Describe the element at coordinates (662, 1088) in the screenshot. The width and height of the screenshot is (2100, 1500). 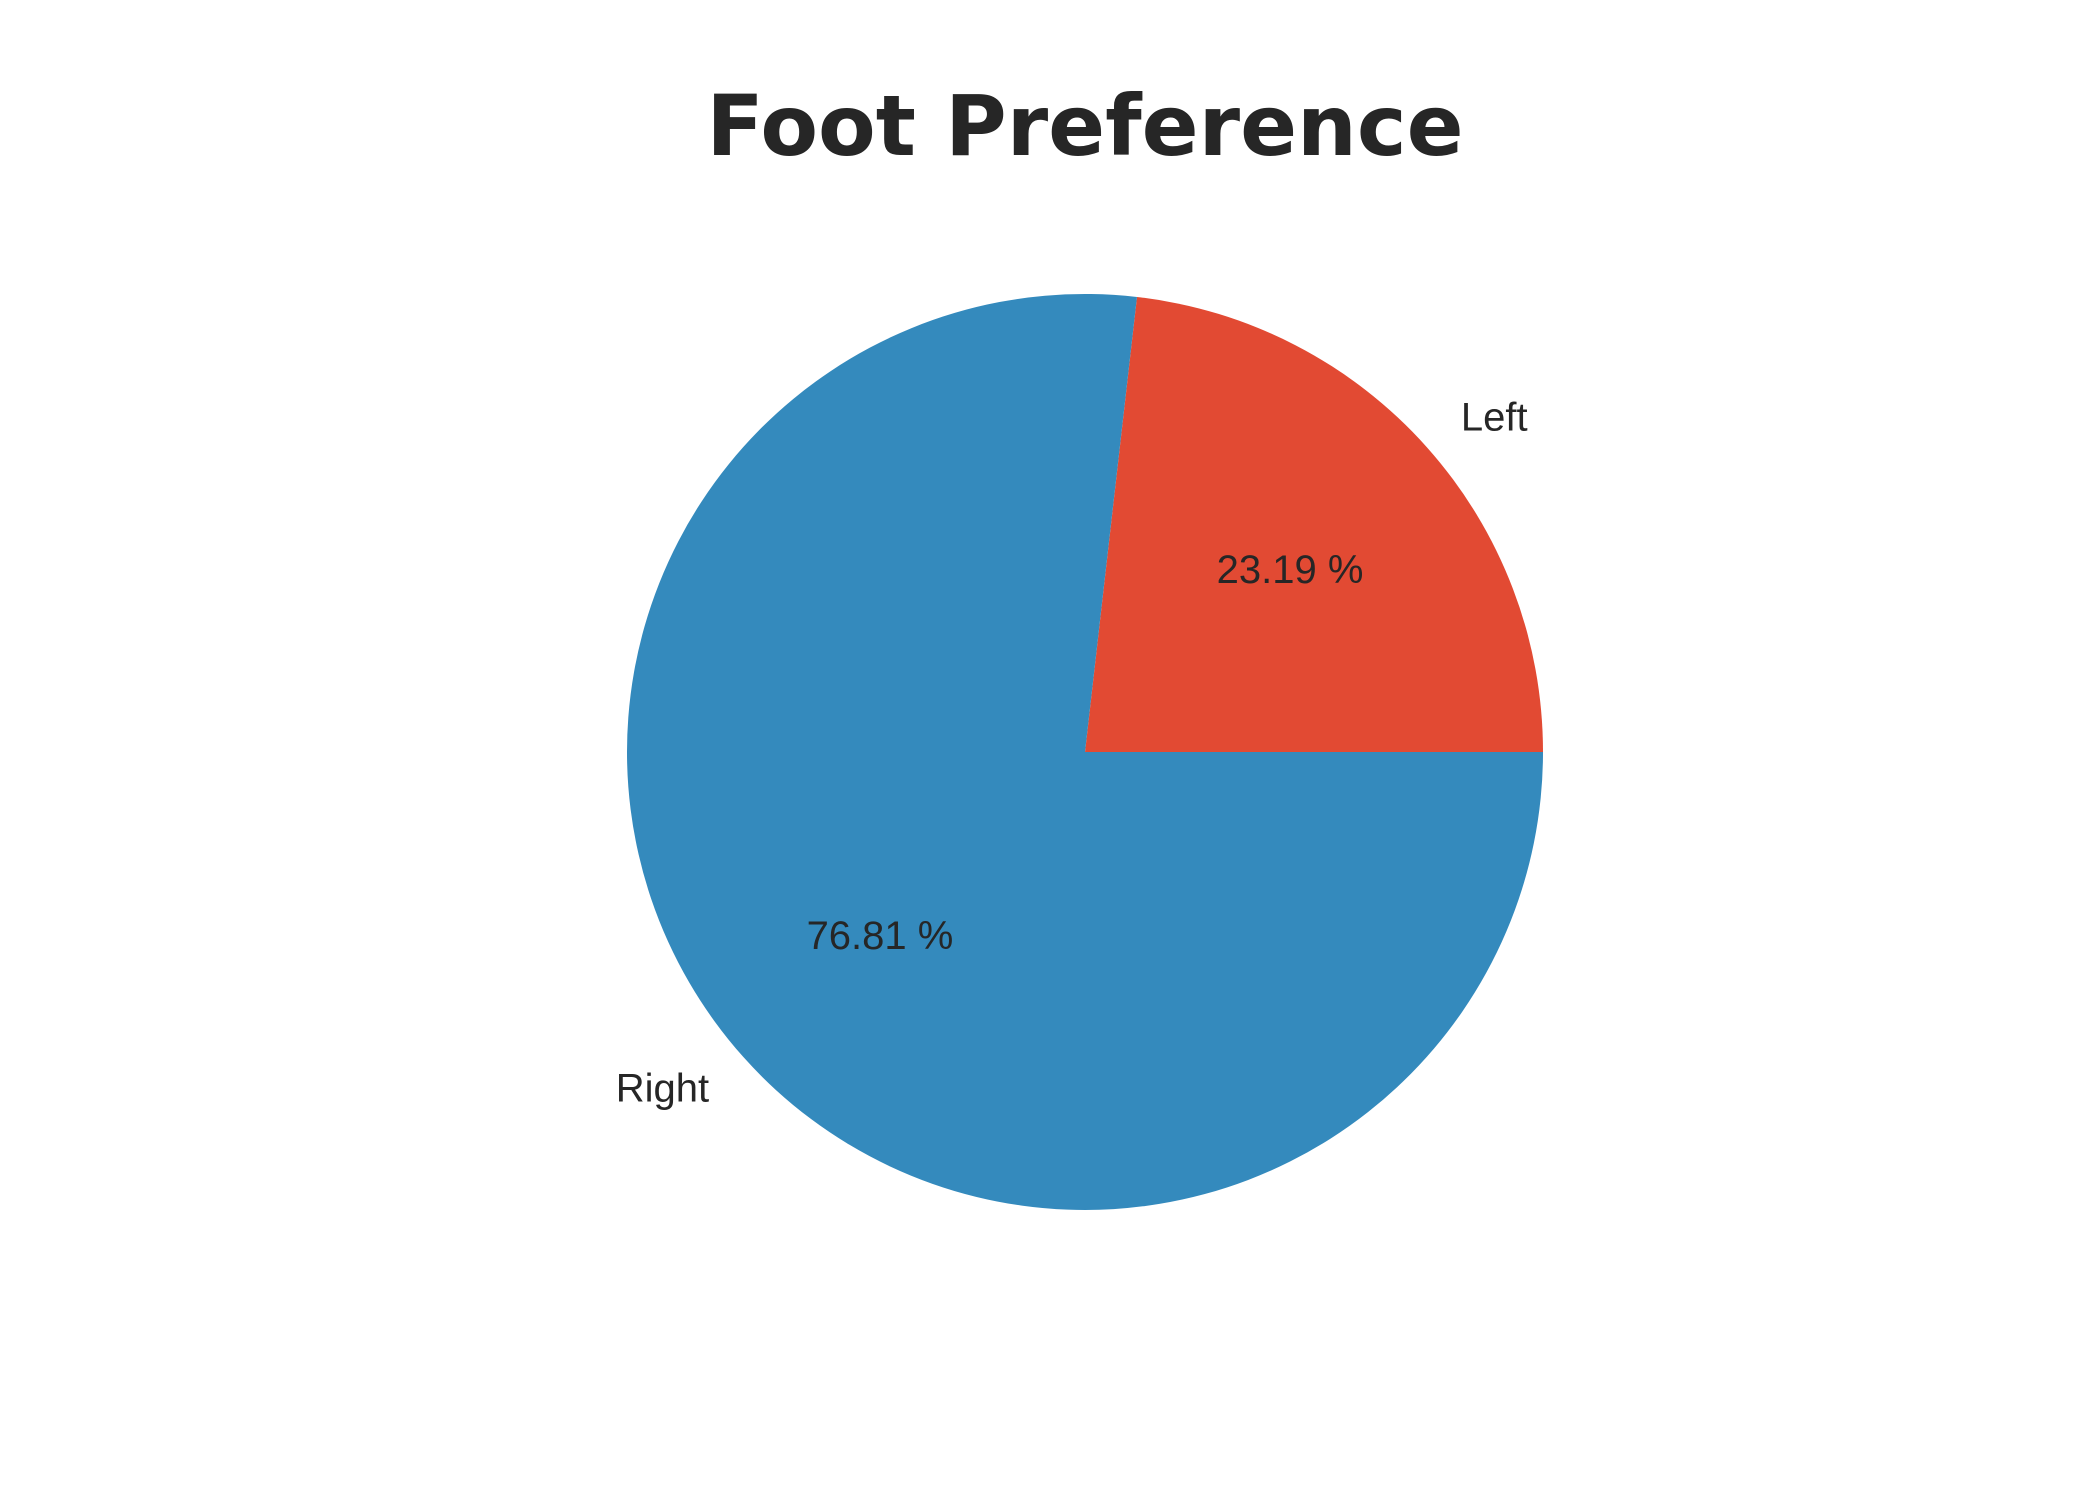
I see `slice-label-right: Right` at that location.